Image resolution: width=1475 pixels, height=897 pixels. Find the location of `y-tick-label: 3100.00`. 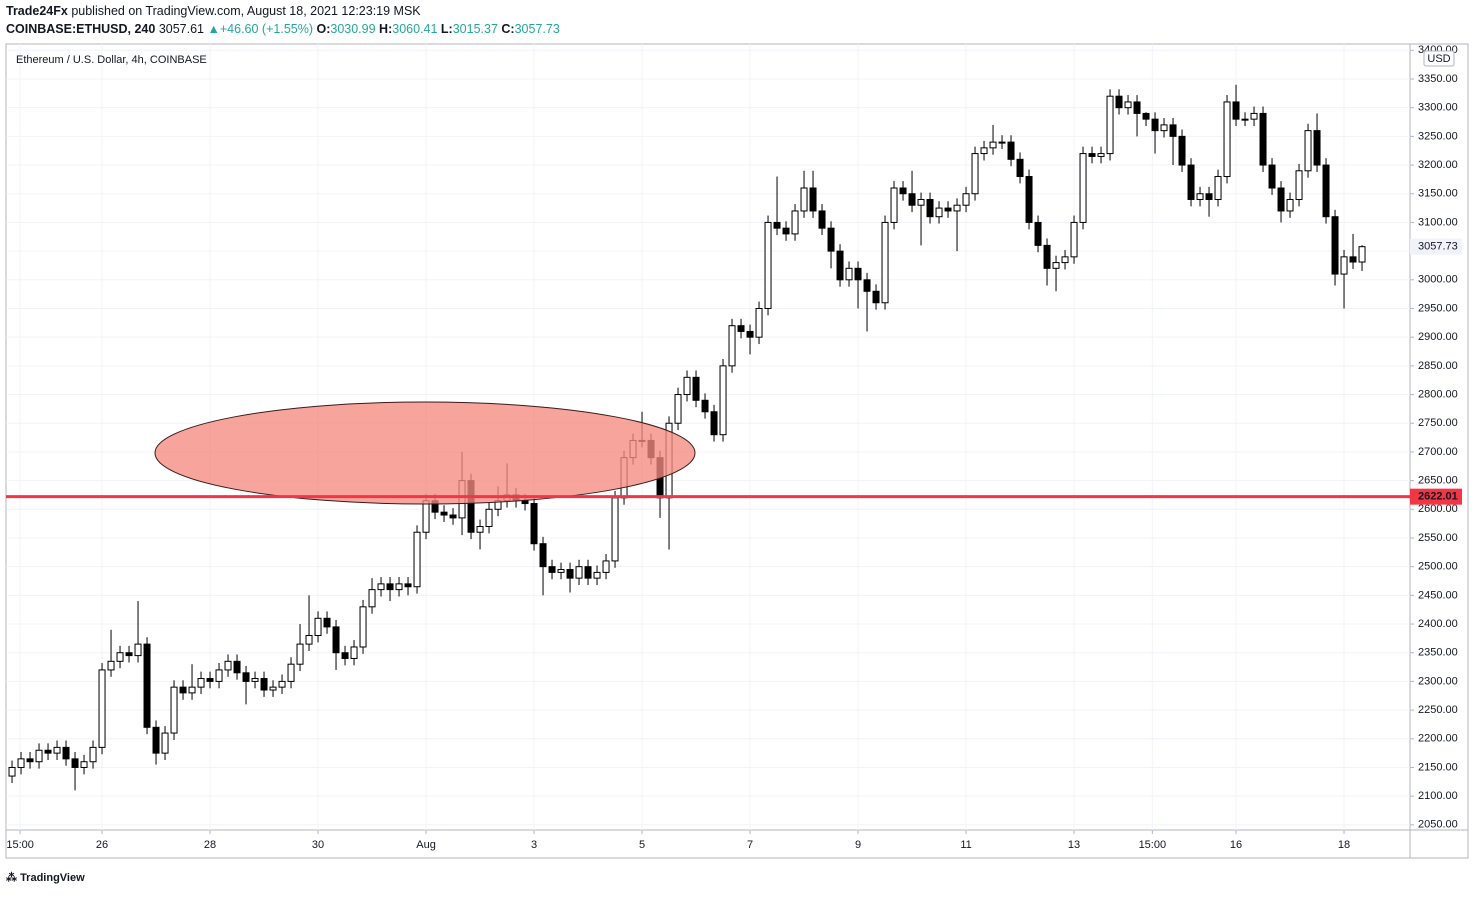

y-tick-label: 3100.00 is located at coordinates (1438, 222).